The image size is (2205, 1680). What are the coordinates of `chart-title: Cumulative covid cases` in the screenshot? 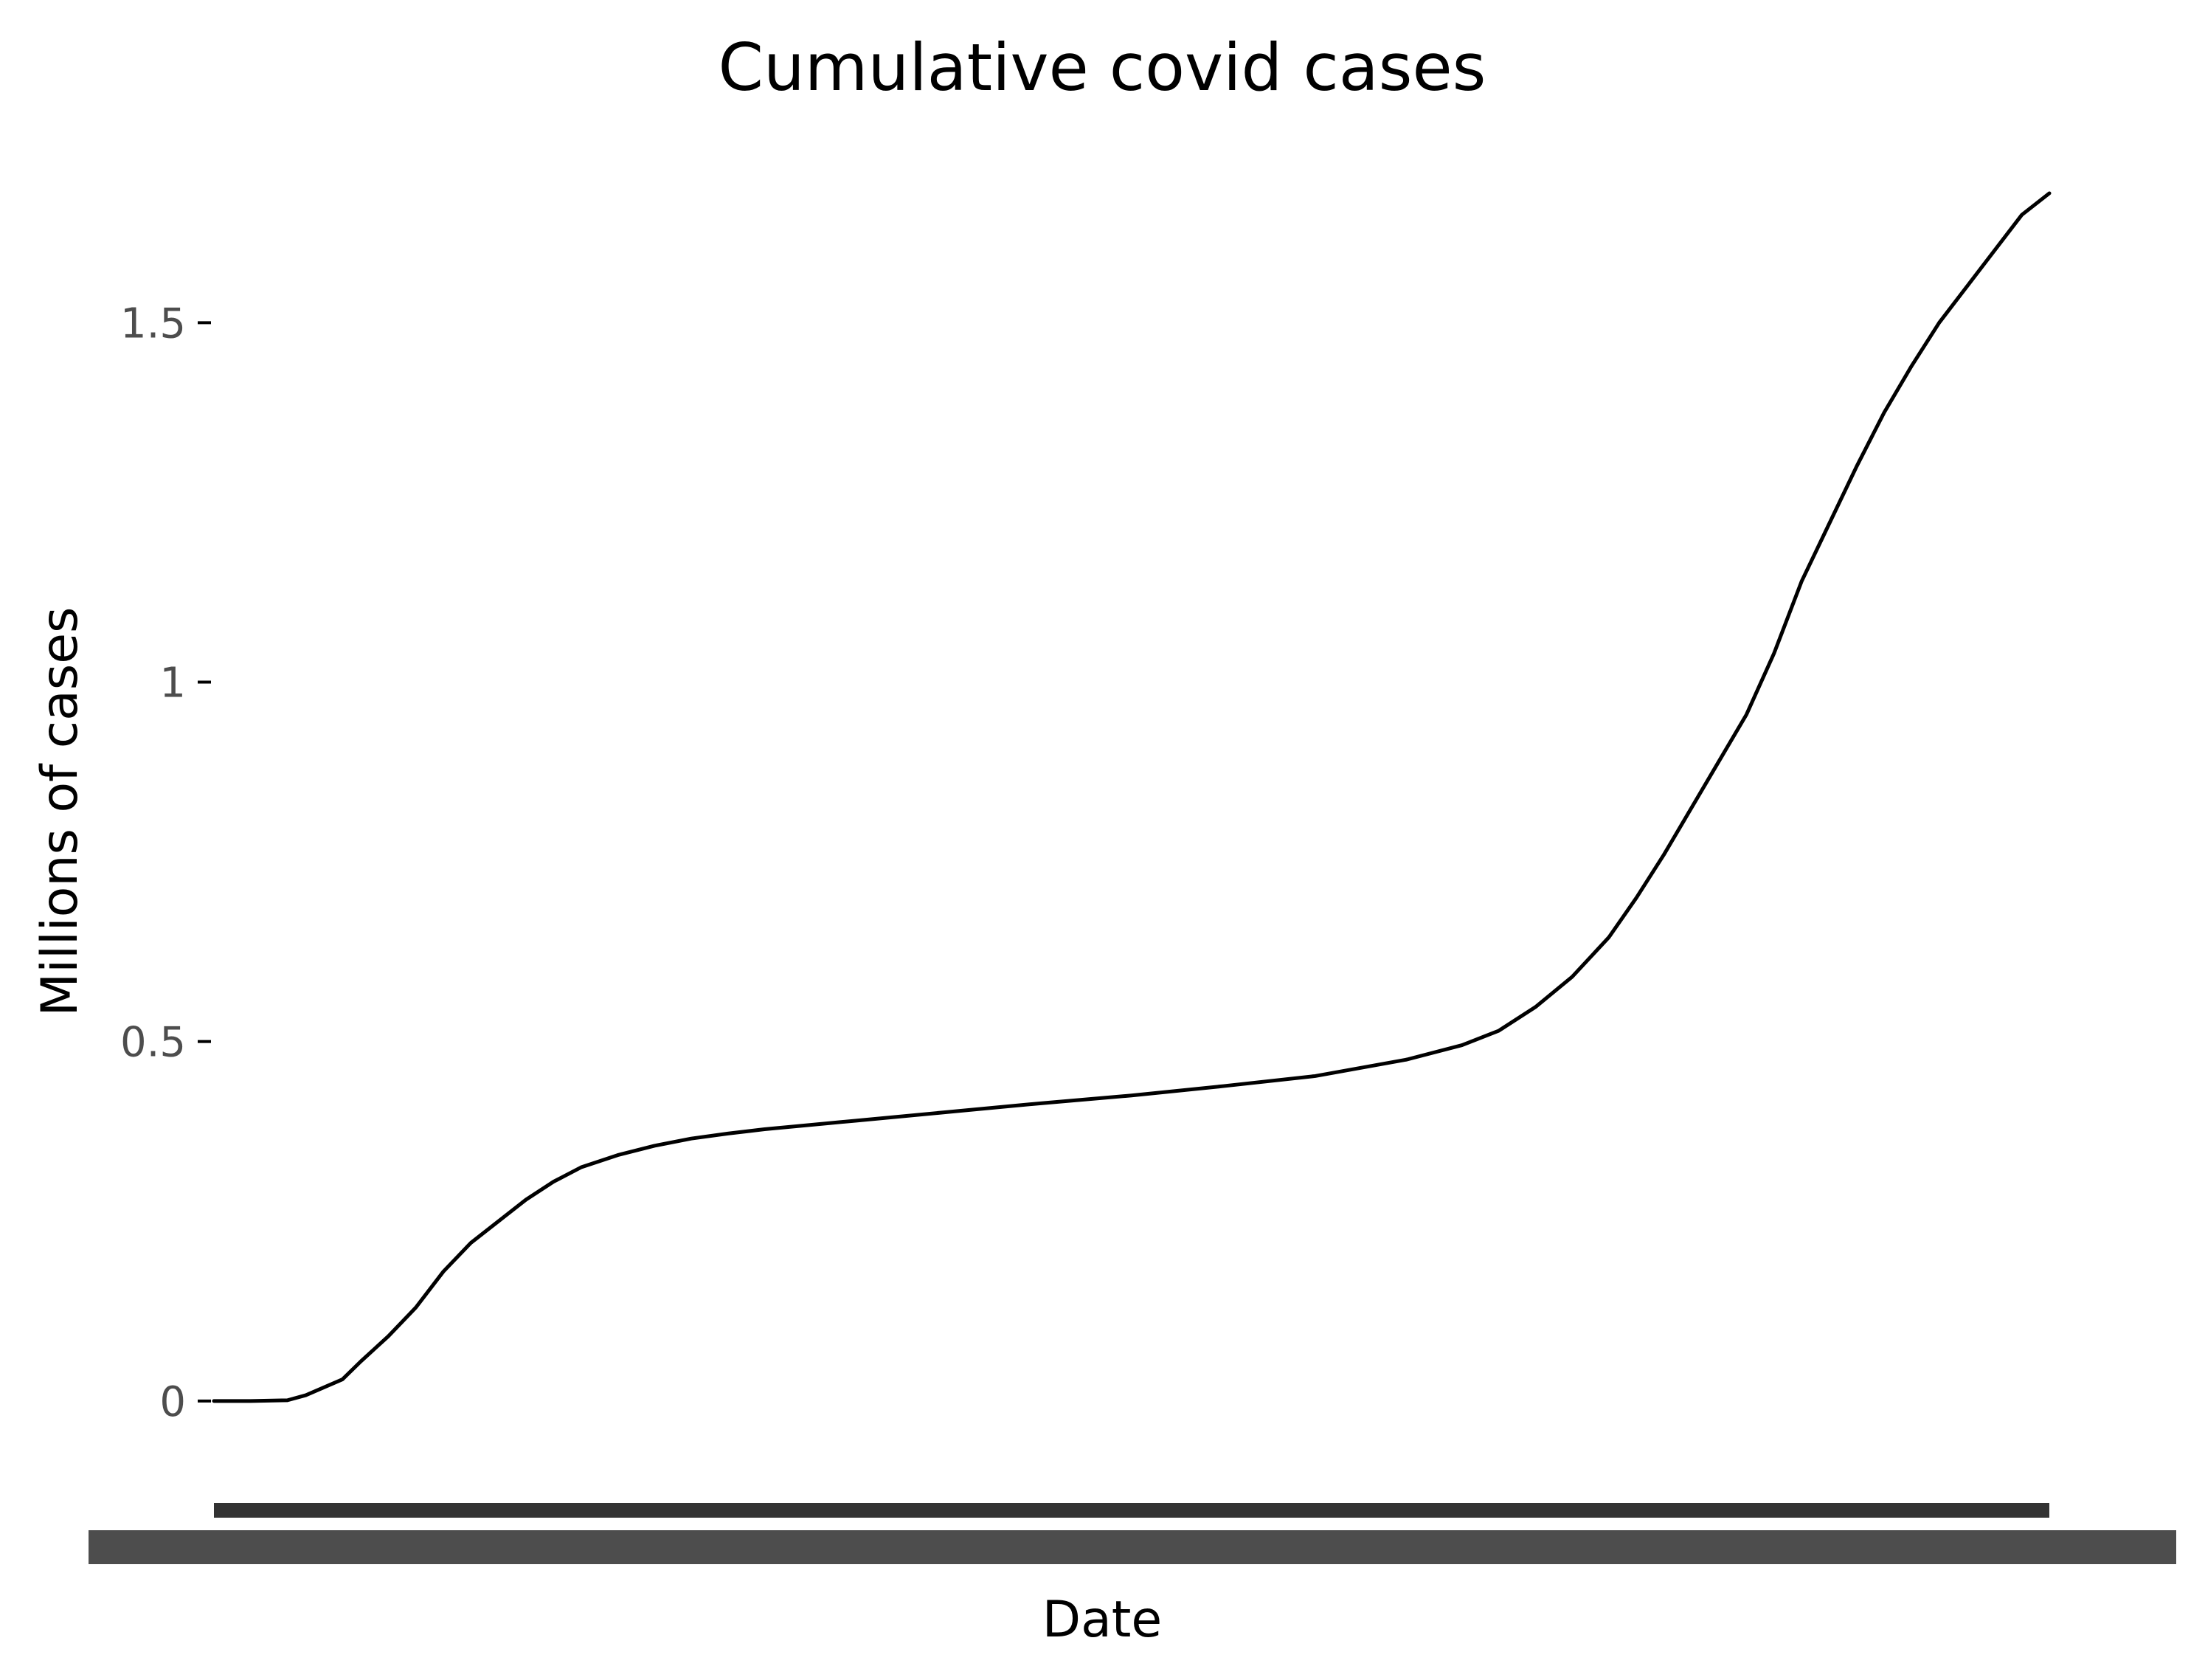 It's located at (1102, 68).